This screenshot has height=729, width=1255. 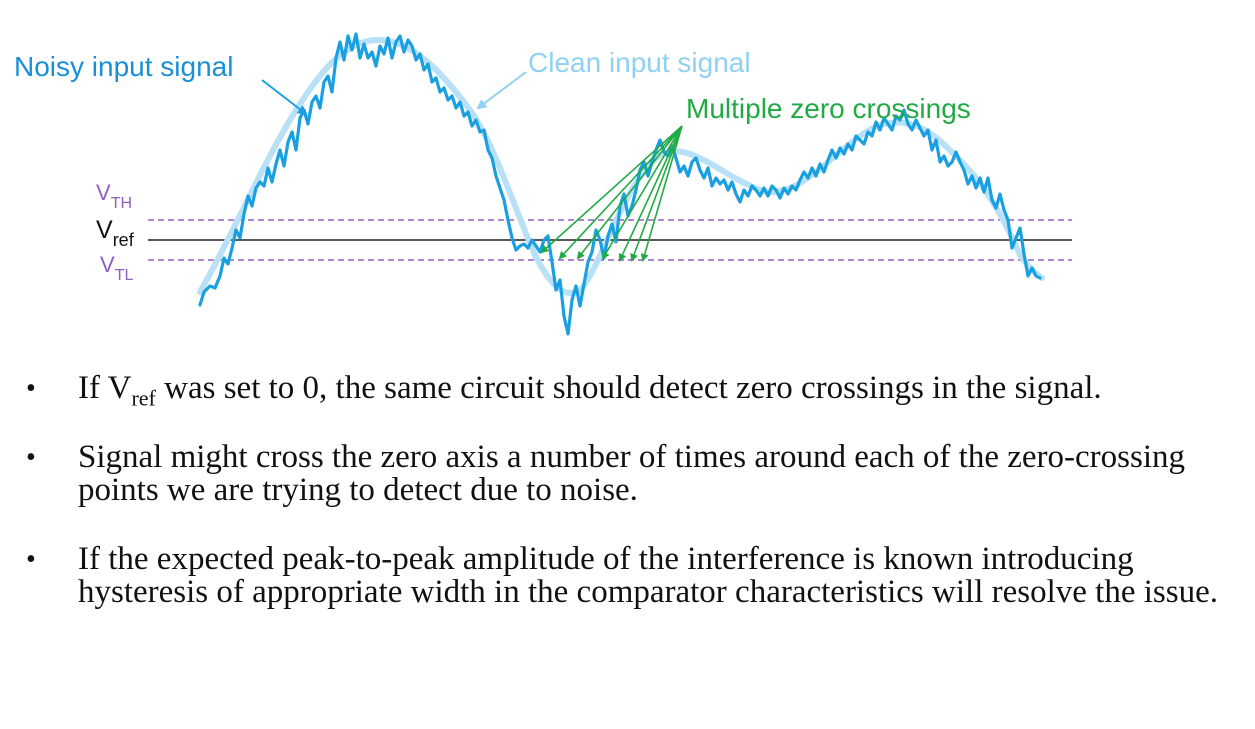 I want to click on zero-crossing-arrows, so click(x=611, y=193).